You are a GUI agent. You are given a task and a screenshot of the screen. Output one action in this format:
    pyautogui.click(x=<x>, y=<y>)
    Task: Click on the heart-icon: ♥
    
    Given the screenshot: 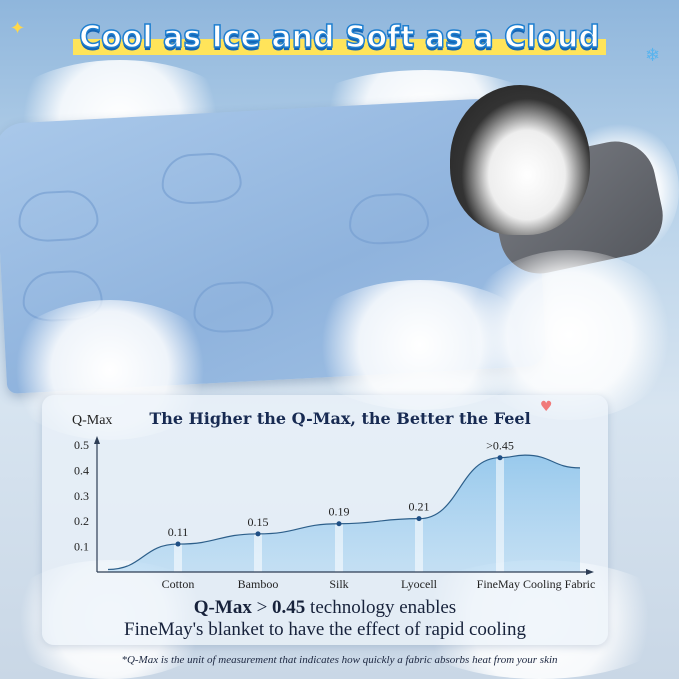 What is the action you would take?
    pyautogui.click(x=546, y=407)
    